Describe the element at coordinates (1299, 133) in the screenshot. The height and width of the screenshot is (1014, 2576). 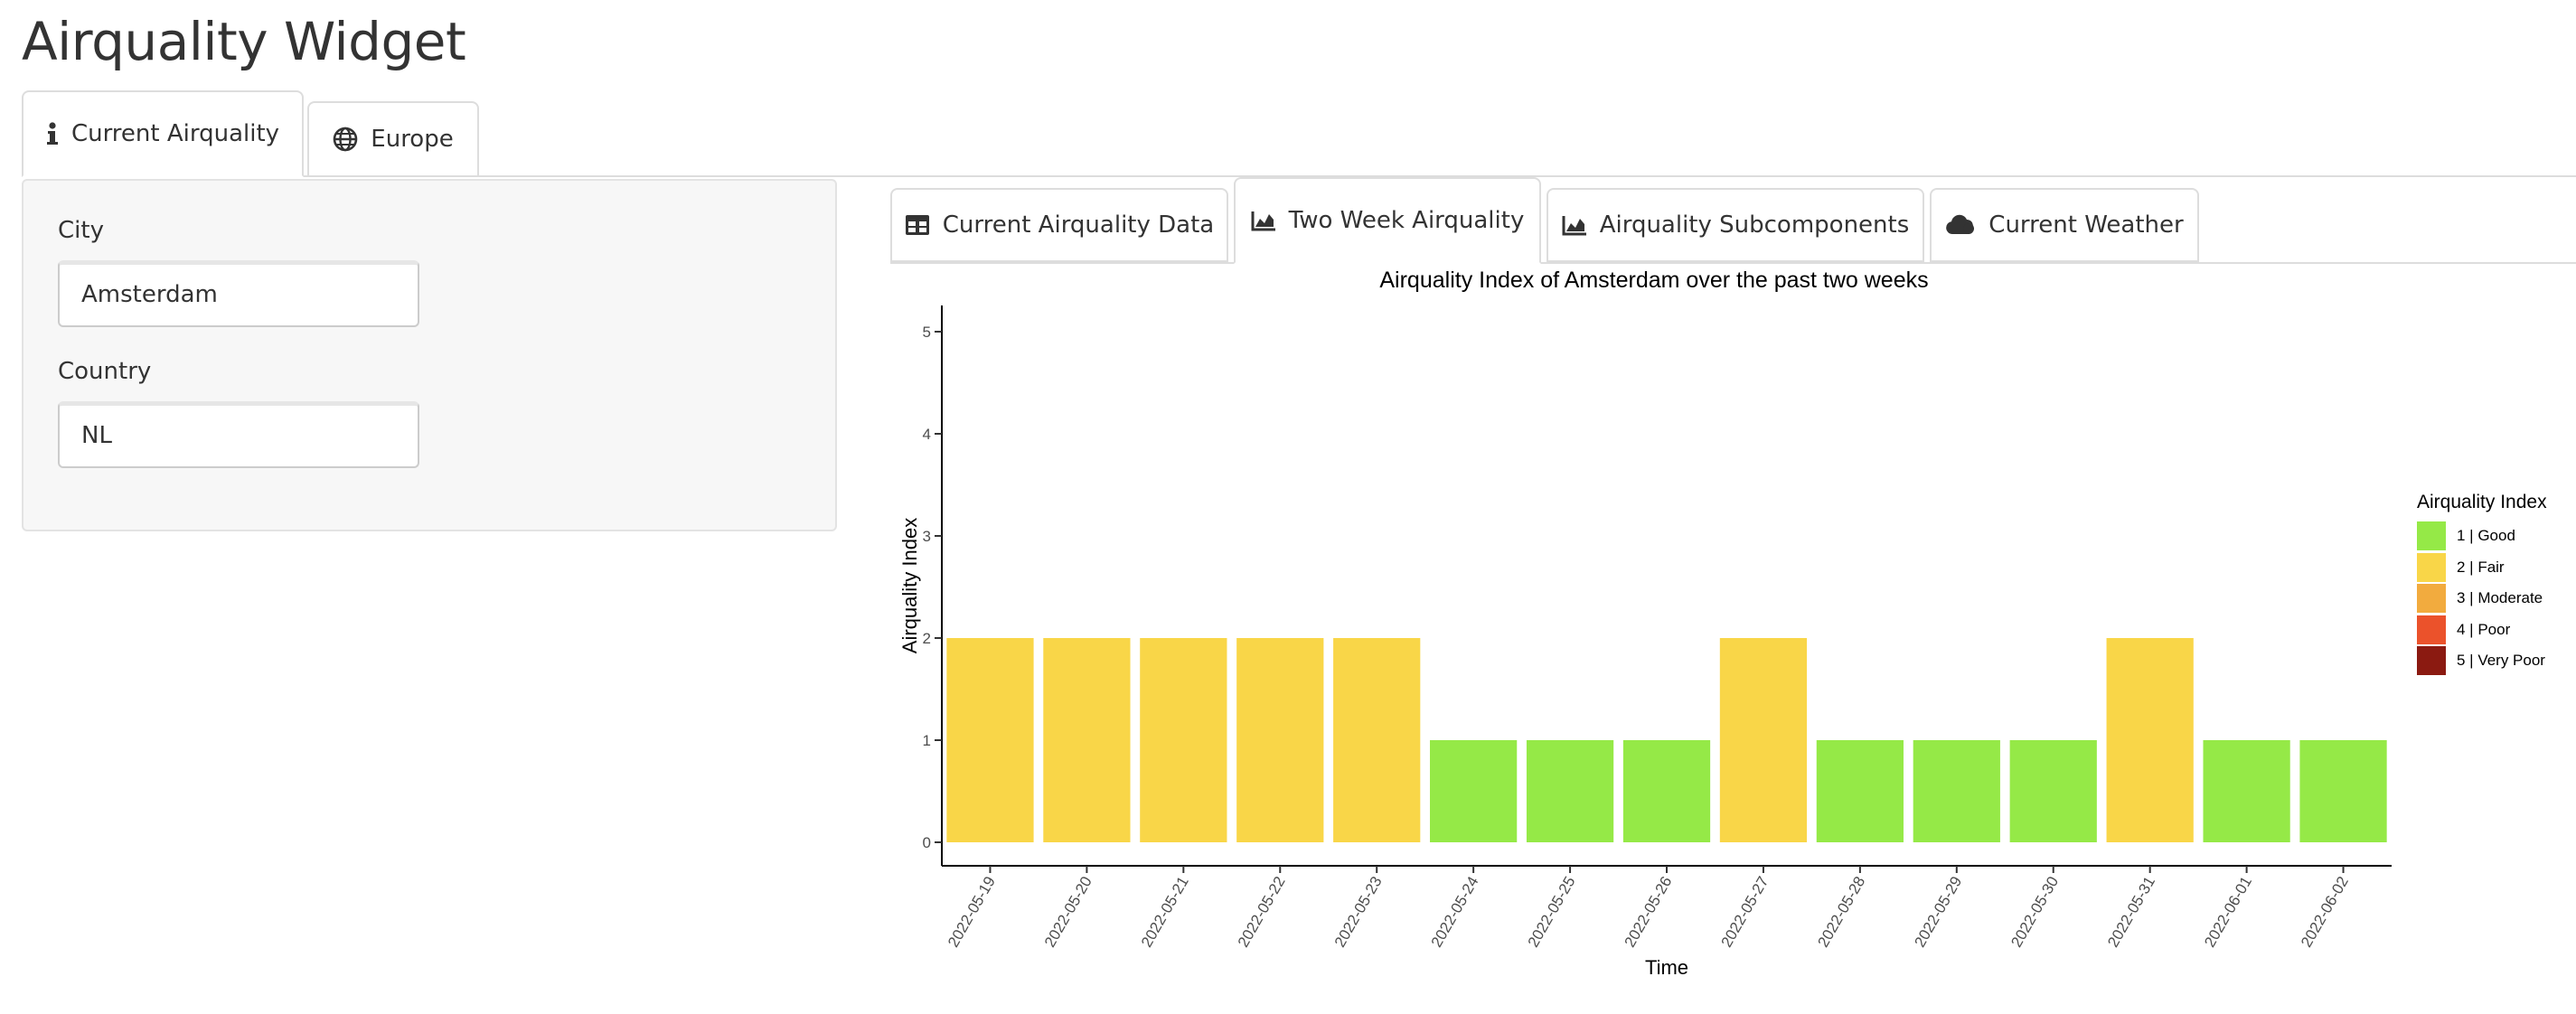
I see `main-tabs: Current Airquality Europe` at that location.